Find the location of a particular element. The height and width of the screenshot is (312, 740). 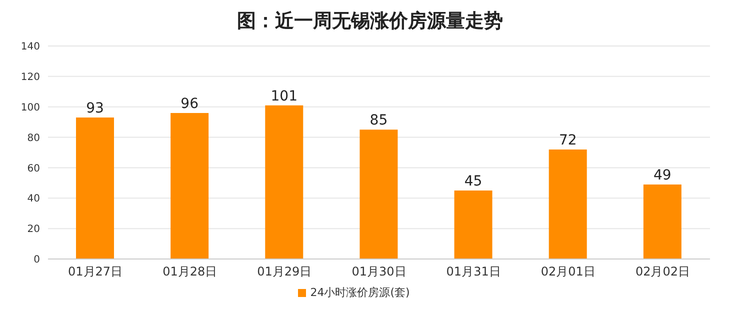

y-tick-label: 60 is located at coordinates (33, 168).